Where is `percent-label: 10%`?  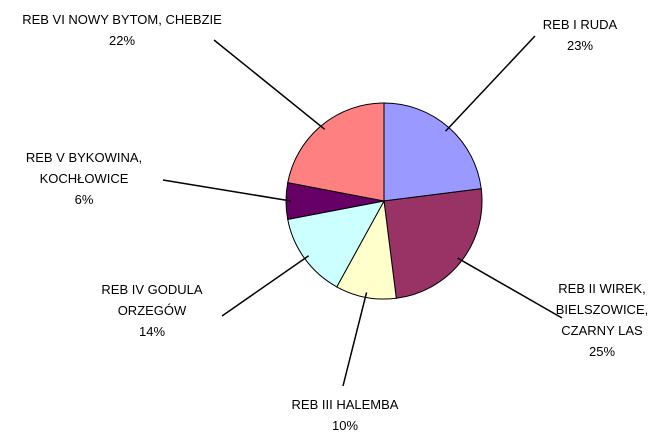
percent-label: 10% is located at coordinates (345, 425).